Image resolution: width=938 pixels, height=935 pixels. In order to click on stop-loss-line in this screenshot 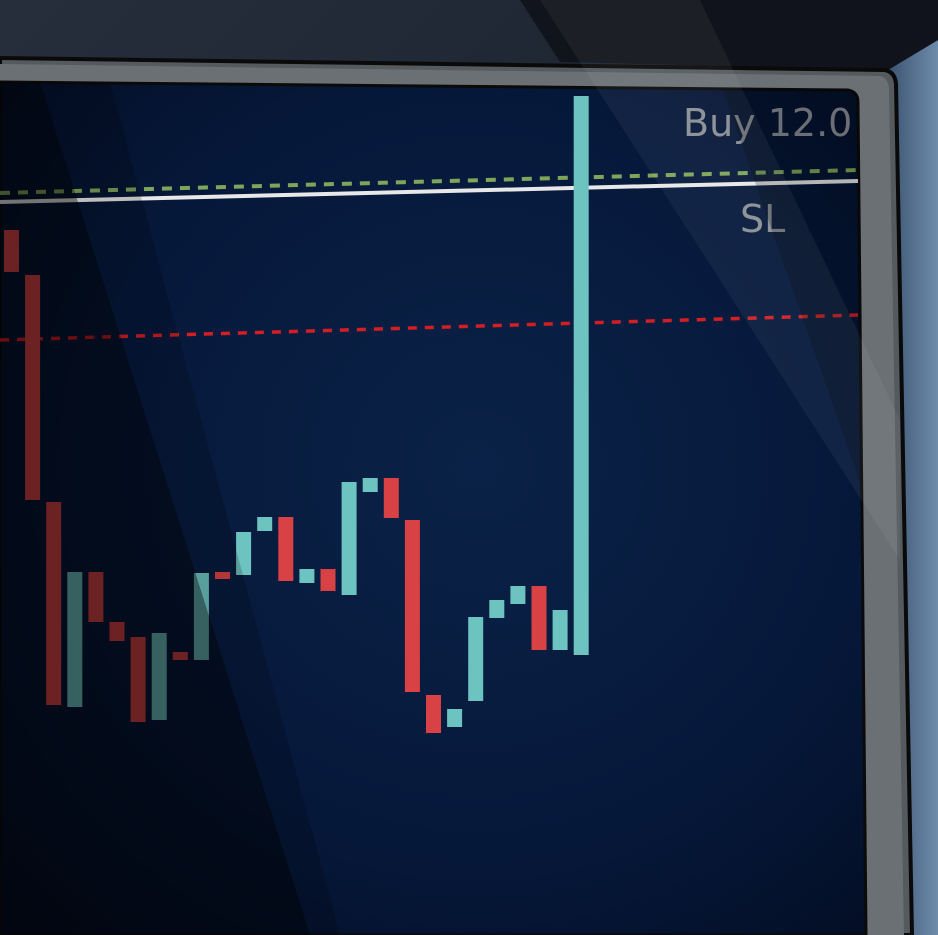, I will do `click(429, 191)`.